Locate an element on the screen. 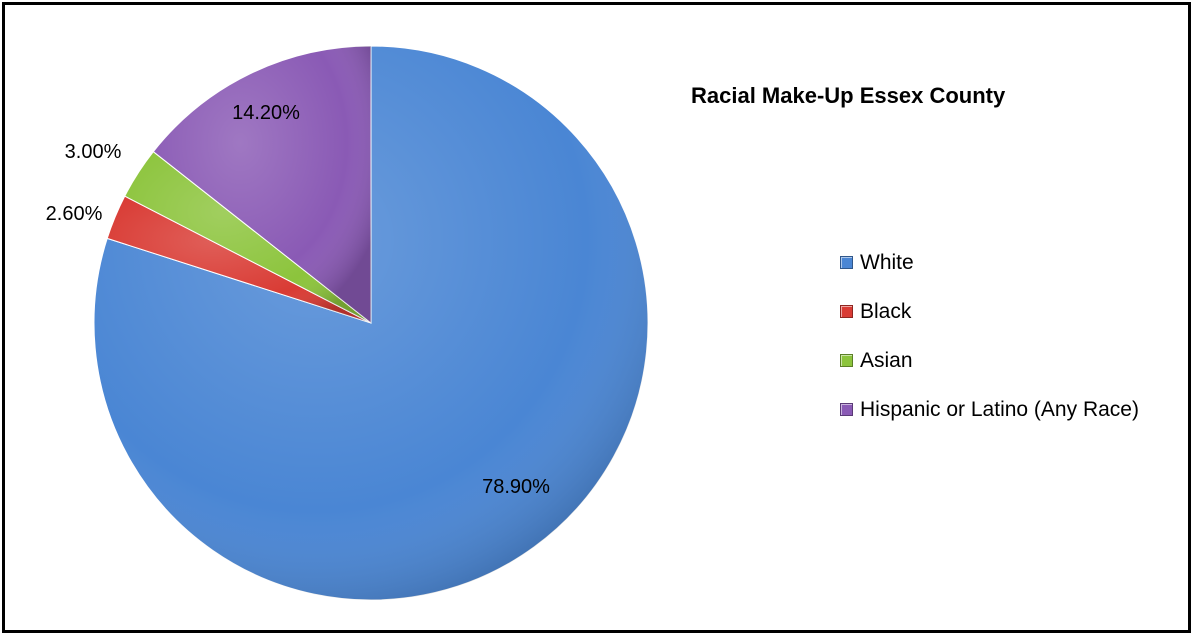 The height and width of the screenshot is (635, 1193). legend-item: Hispanic or Latino (Any Race) is located at coordinates (989, 409).